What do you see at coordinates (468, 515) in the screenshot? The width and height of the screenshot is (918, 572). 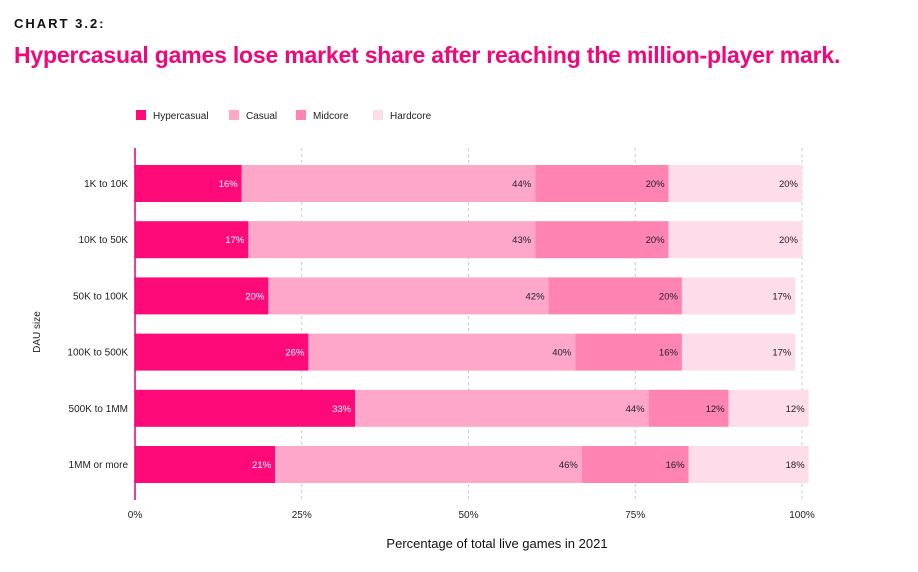 I see `x-tick-label: 50%` at bounding box center [468, 515].